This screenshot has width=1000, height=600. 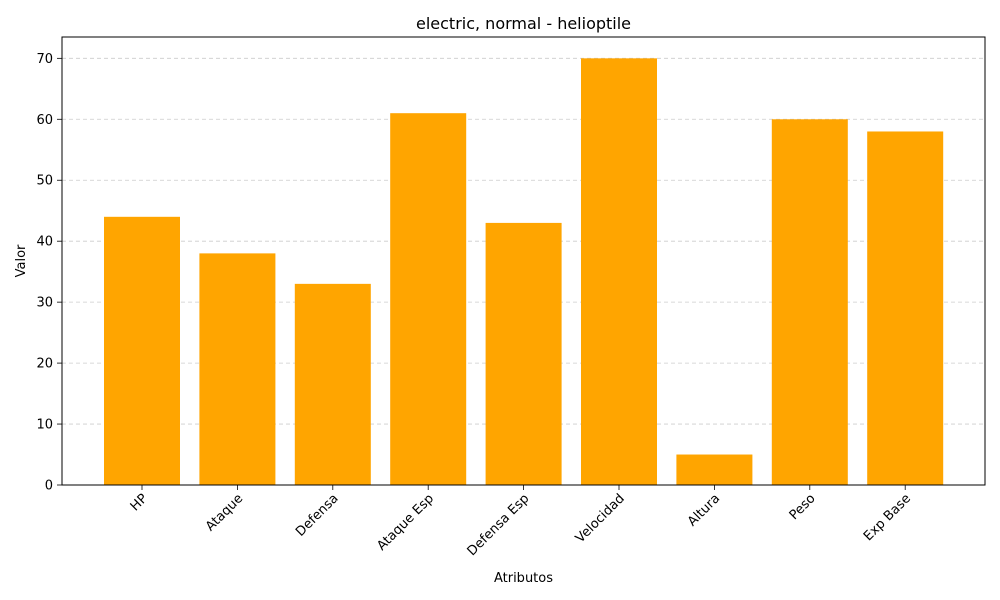 I want to click on bar-hp, so click(x=142, y=351).